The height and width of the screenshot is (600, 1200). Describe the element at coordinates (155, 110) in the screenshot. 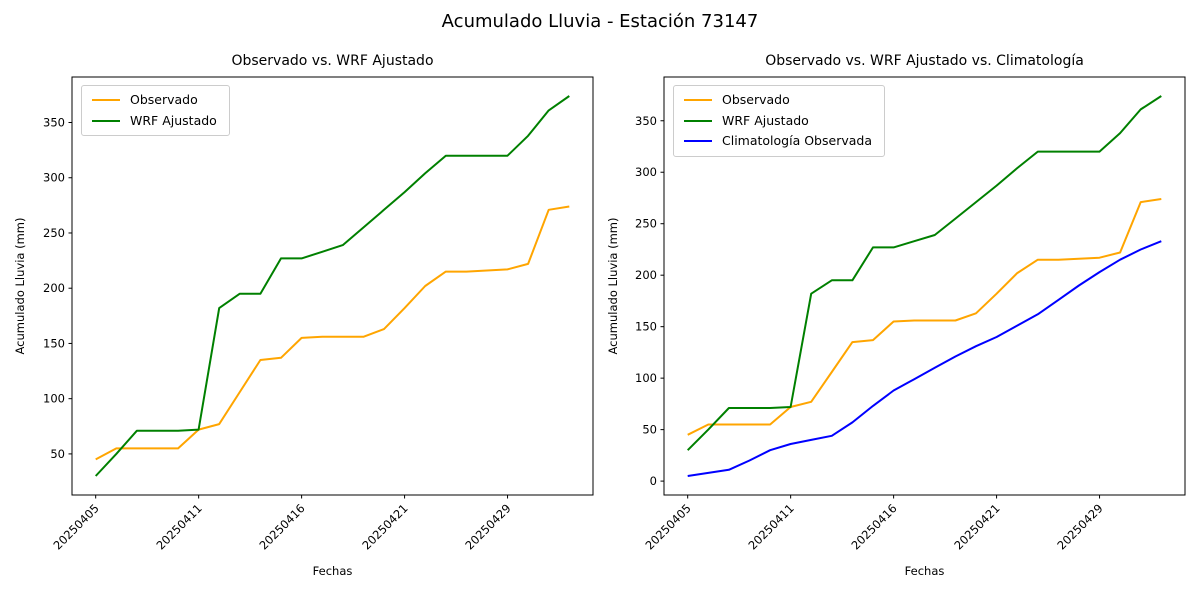

I see `left-plot-legend: Observado WRF Ajustado` at that location.